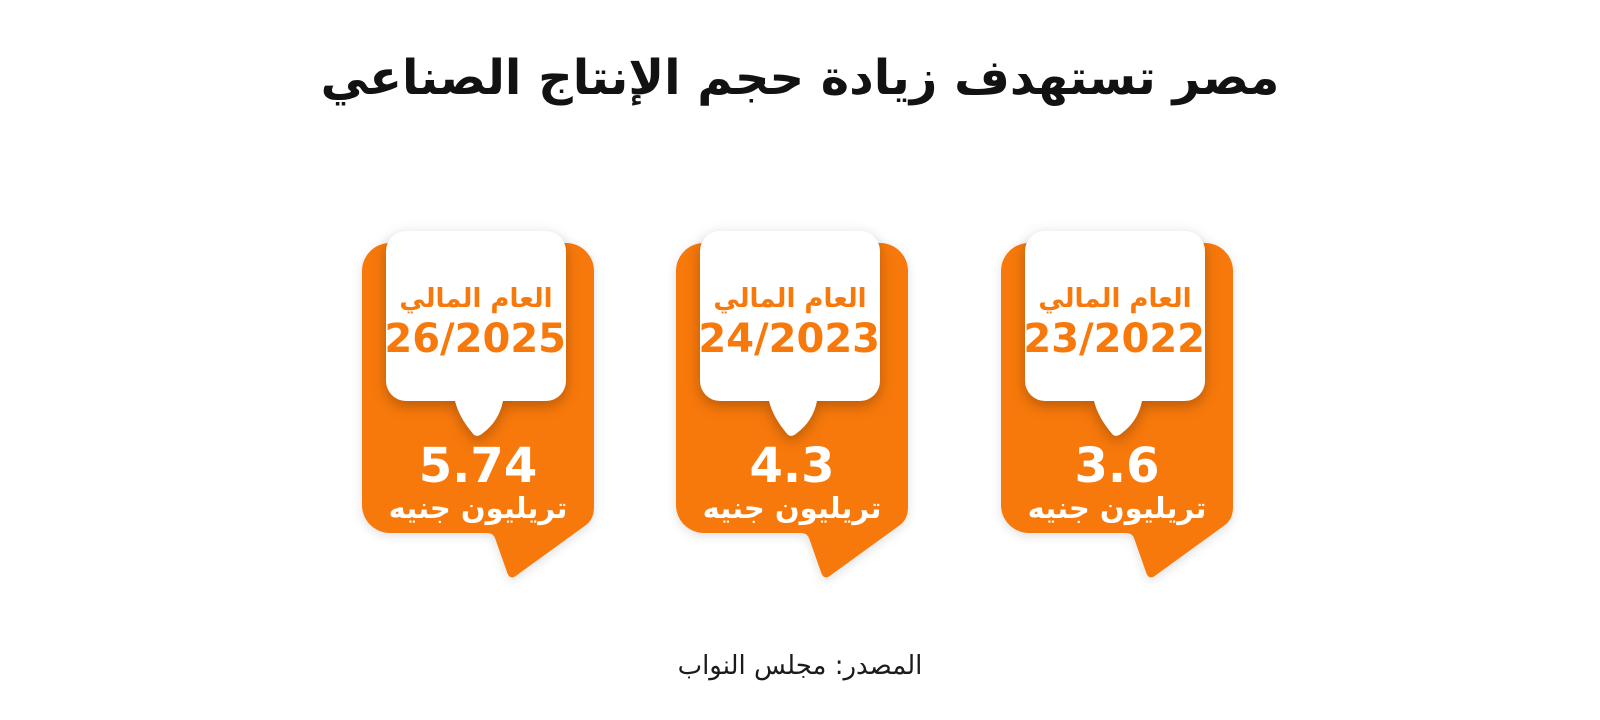 The image size is (1600, 720). Describe the element at coordinates (475, 339) in the screenshot. I see `fiscal-year-value: 26/2025` at that location.